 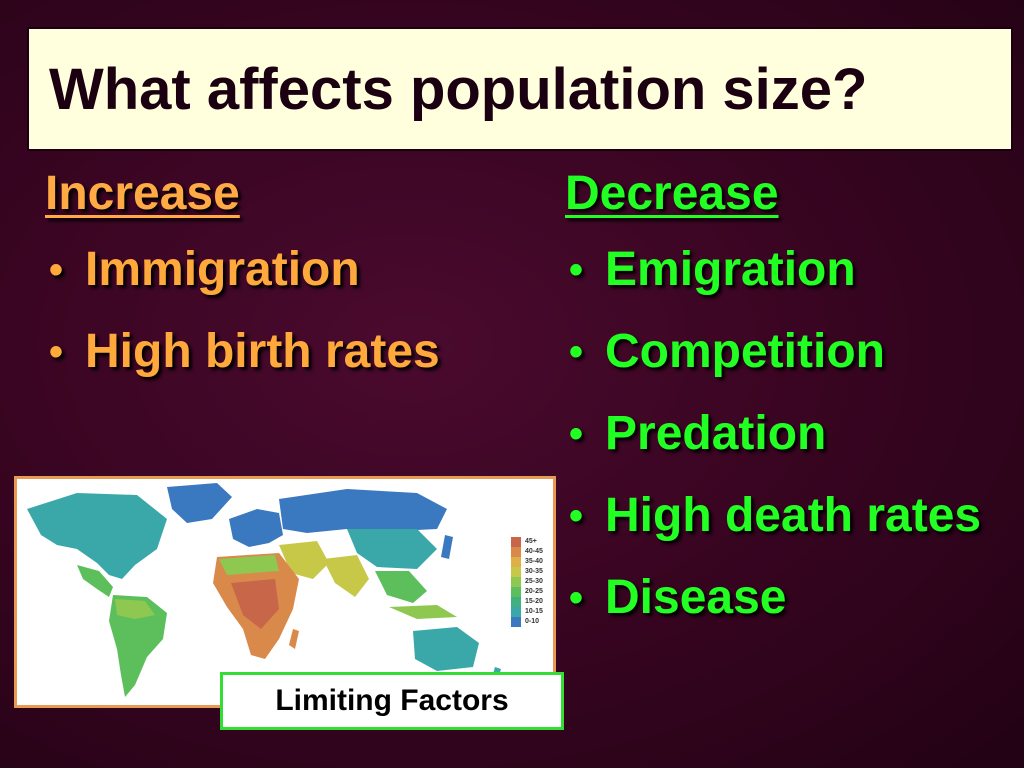 What do you see at coordinates (262, 351) in the screenshot?
I see `list-item-label: High birth rates` at bounding box center [262, 351].